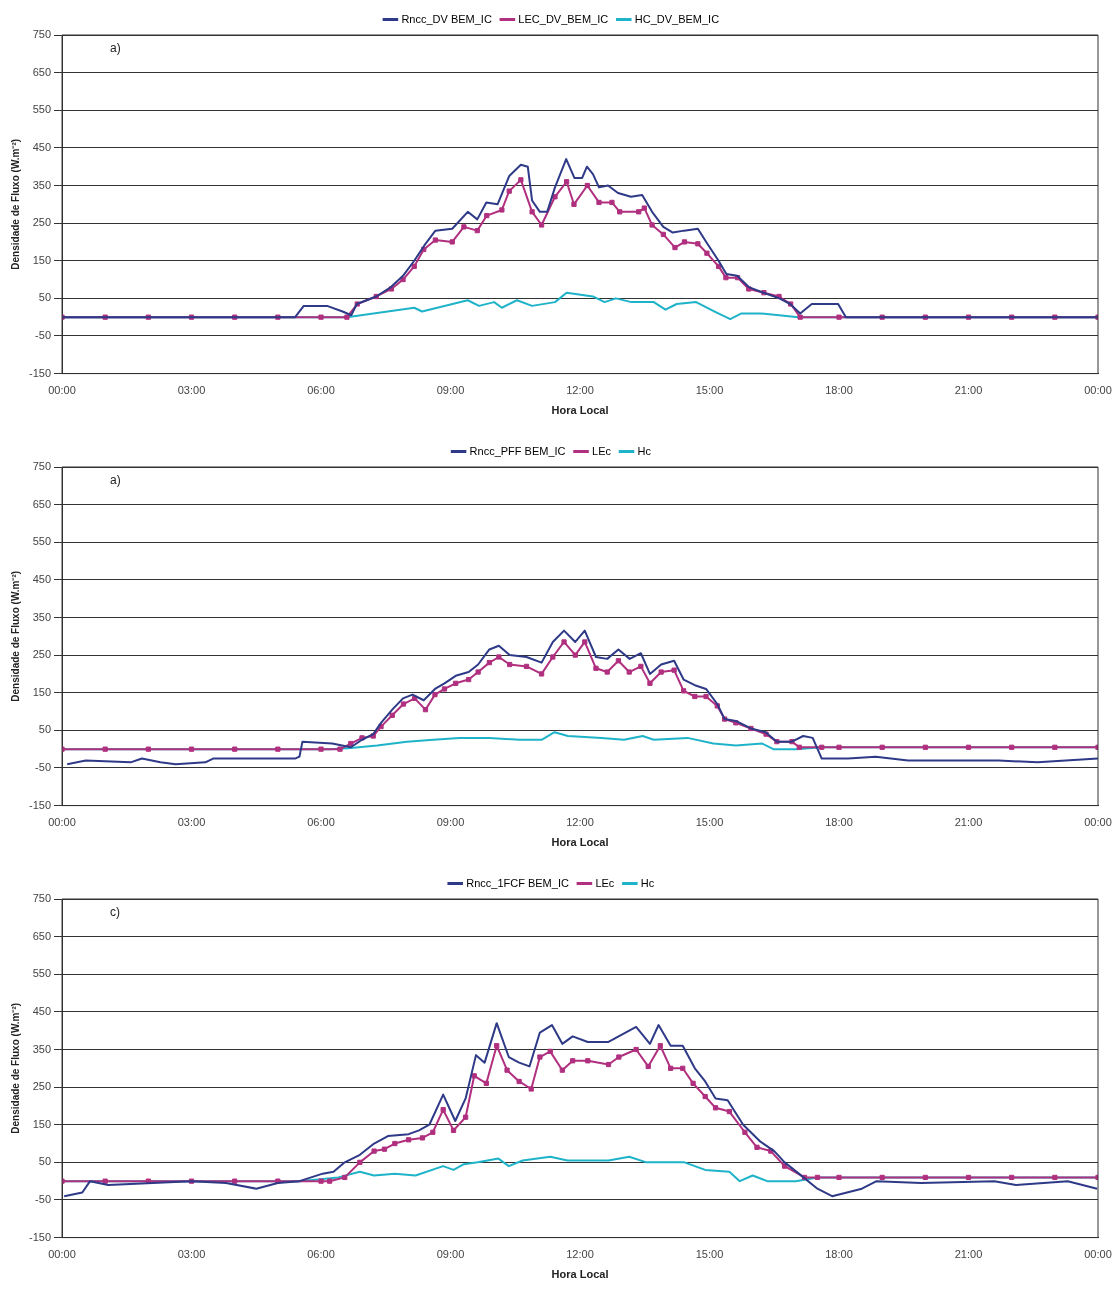 The image size is (1116, 1298). Describe the element at coordinates (517, 450) in the screenshot. I see `legend-label: Rncc_PFF BEM_IC` at that location.